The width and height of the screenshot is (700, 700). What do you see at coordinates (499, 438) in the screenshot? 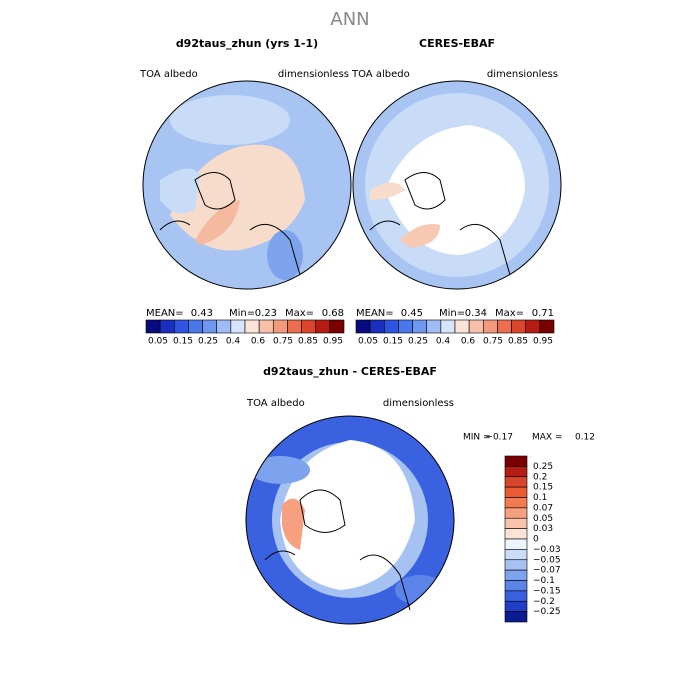
I see `stat-value: −0.17` at bounding box center [499, 438].